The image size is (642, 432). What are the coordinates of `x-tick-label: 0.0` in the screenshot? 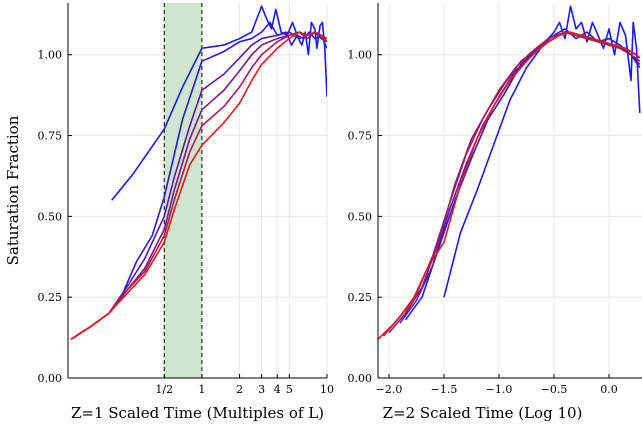 It's located at (609, 389).